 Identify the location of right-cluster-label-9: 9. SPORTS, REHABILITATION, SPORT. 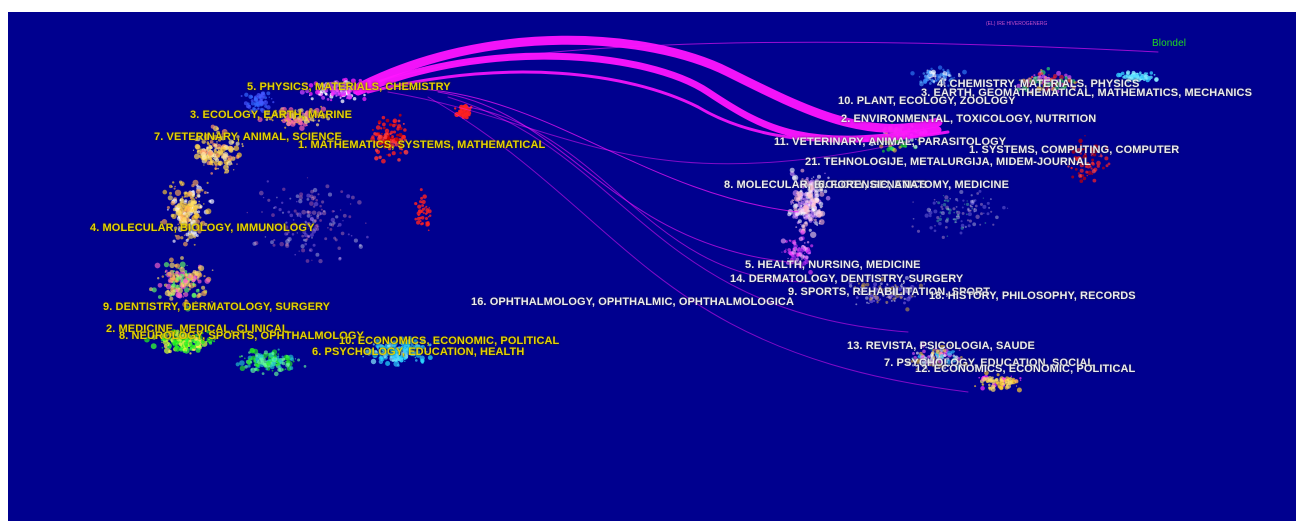
(889, 292).